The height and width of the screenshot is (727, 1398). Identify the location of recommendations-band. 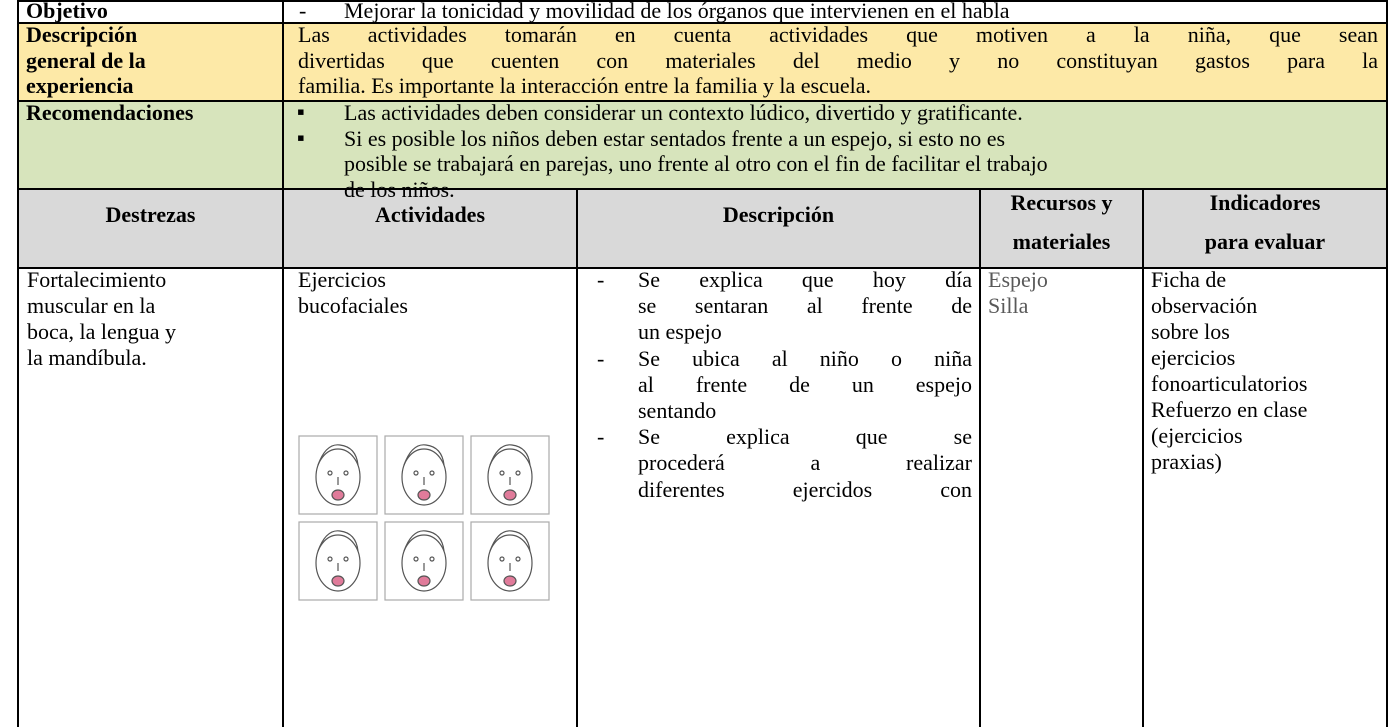
(702, 145).